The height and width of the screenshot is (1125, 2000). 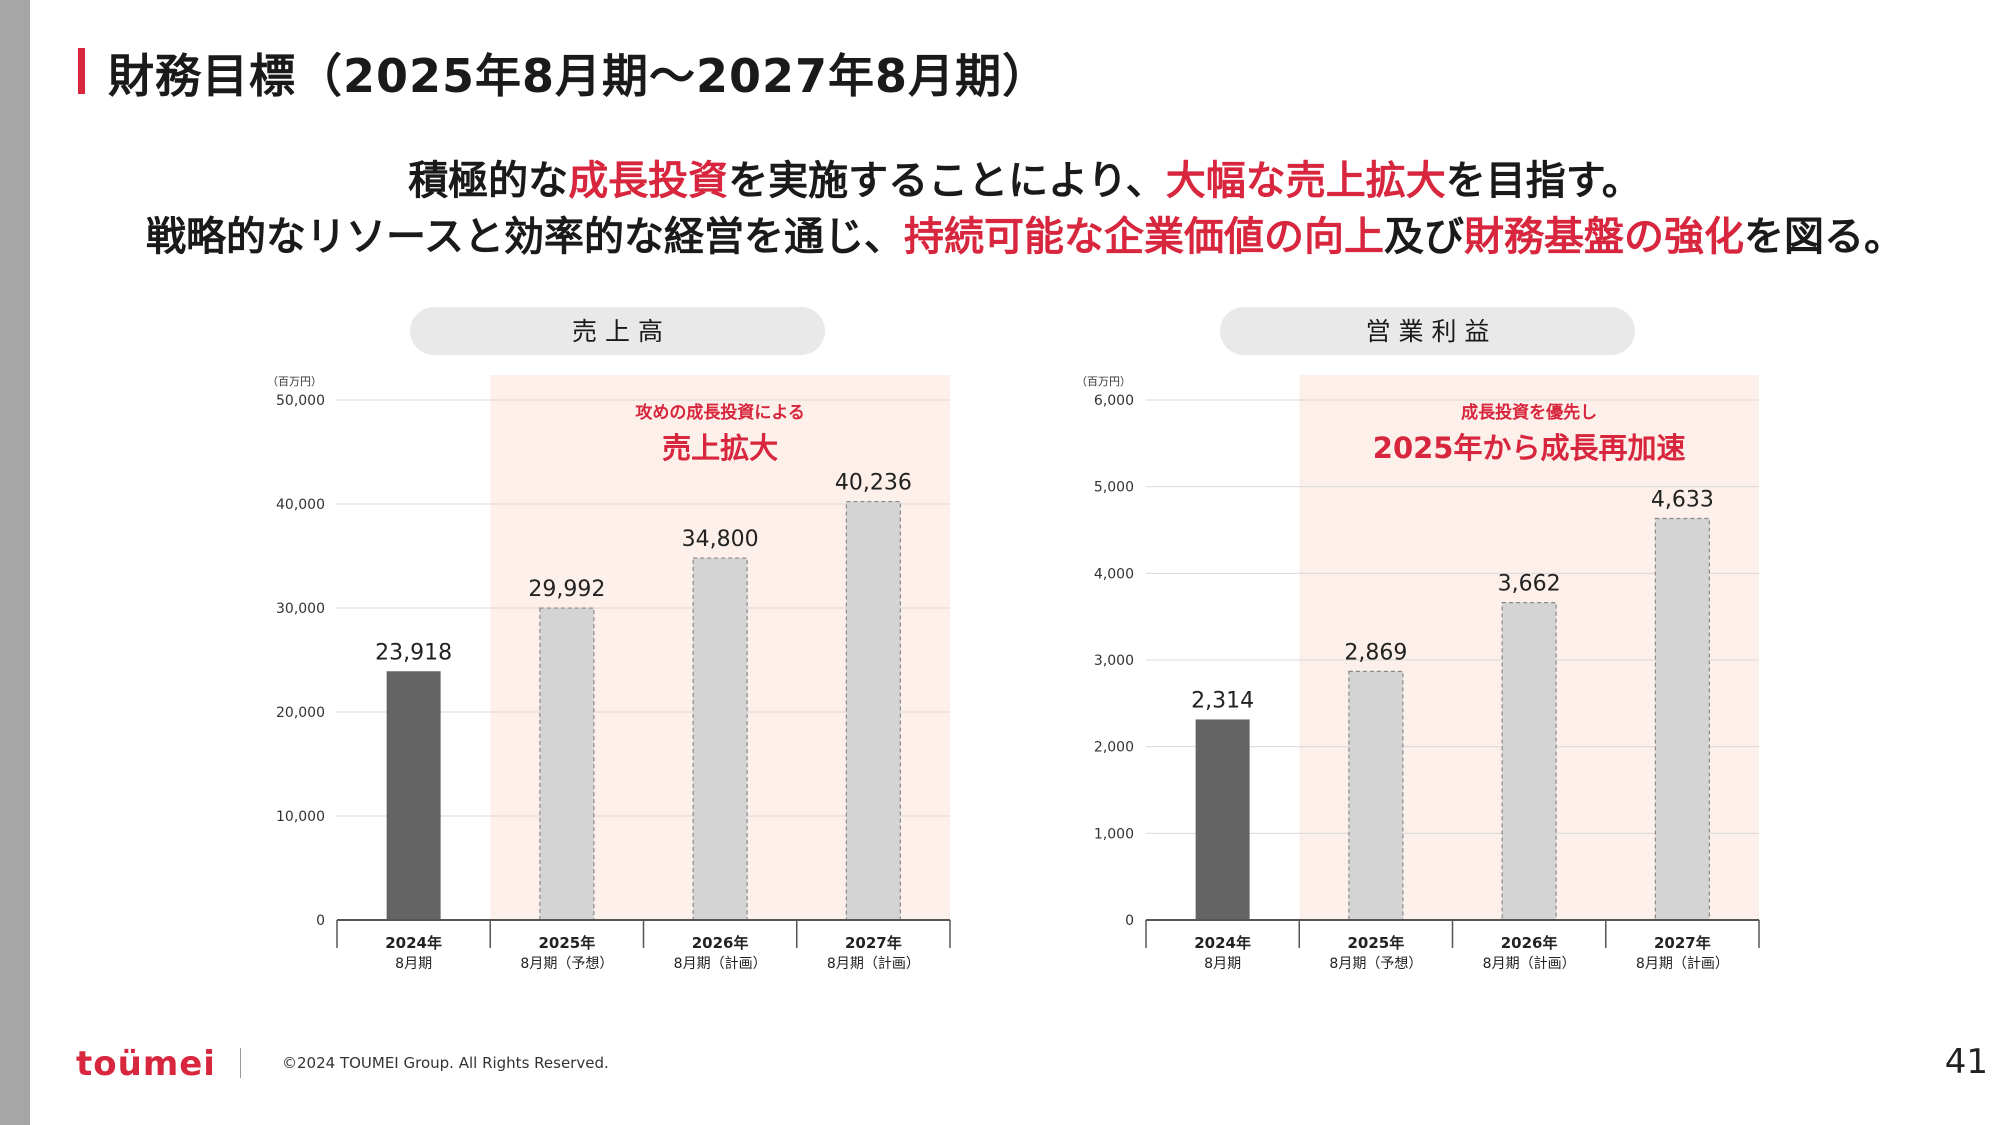 What do you see at coordinates (1144, 237) in the screenshot?
I see `tagline-highlight: 持続可能な企業価値の向上` at bounding box center [1144, 237].